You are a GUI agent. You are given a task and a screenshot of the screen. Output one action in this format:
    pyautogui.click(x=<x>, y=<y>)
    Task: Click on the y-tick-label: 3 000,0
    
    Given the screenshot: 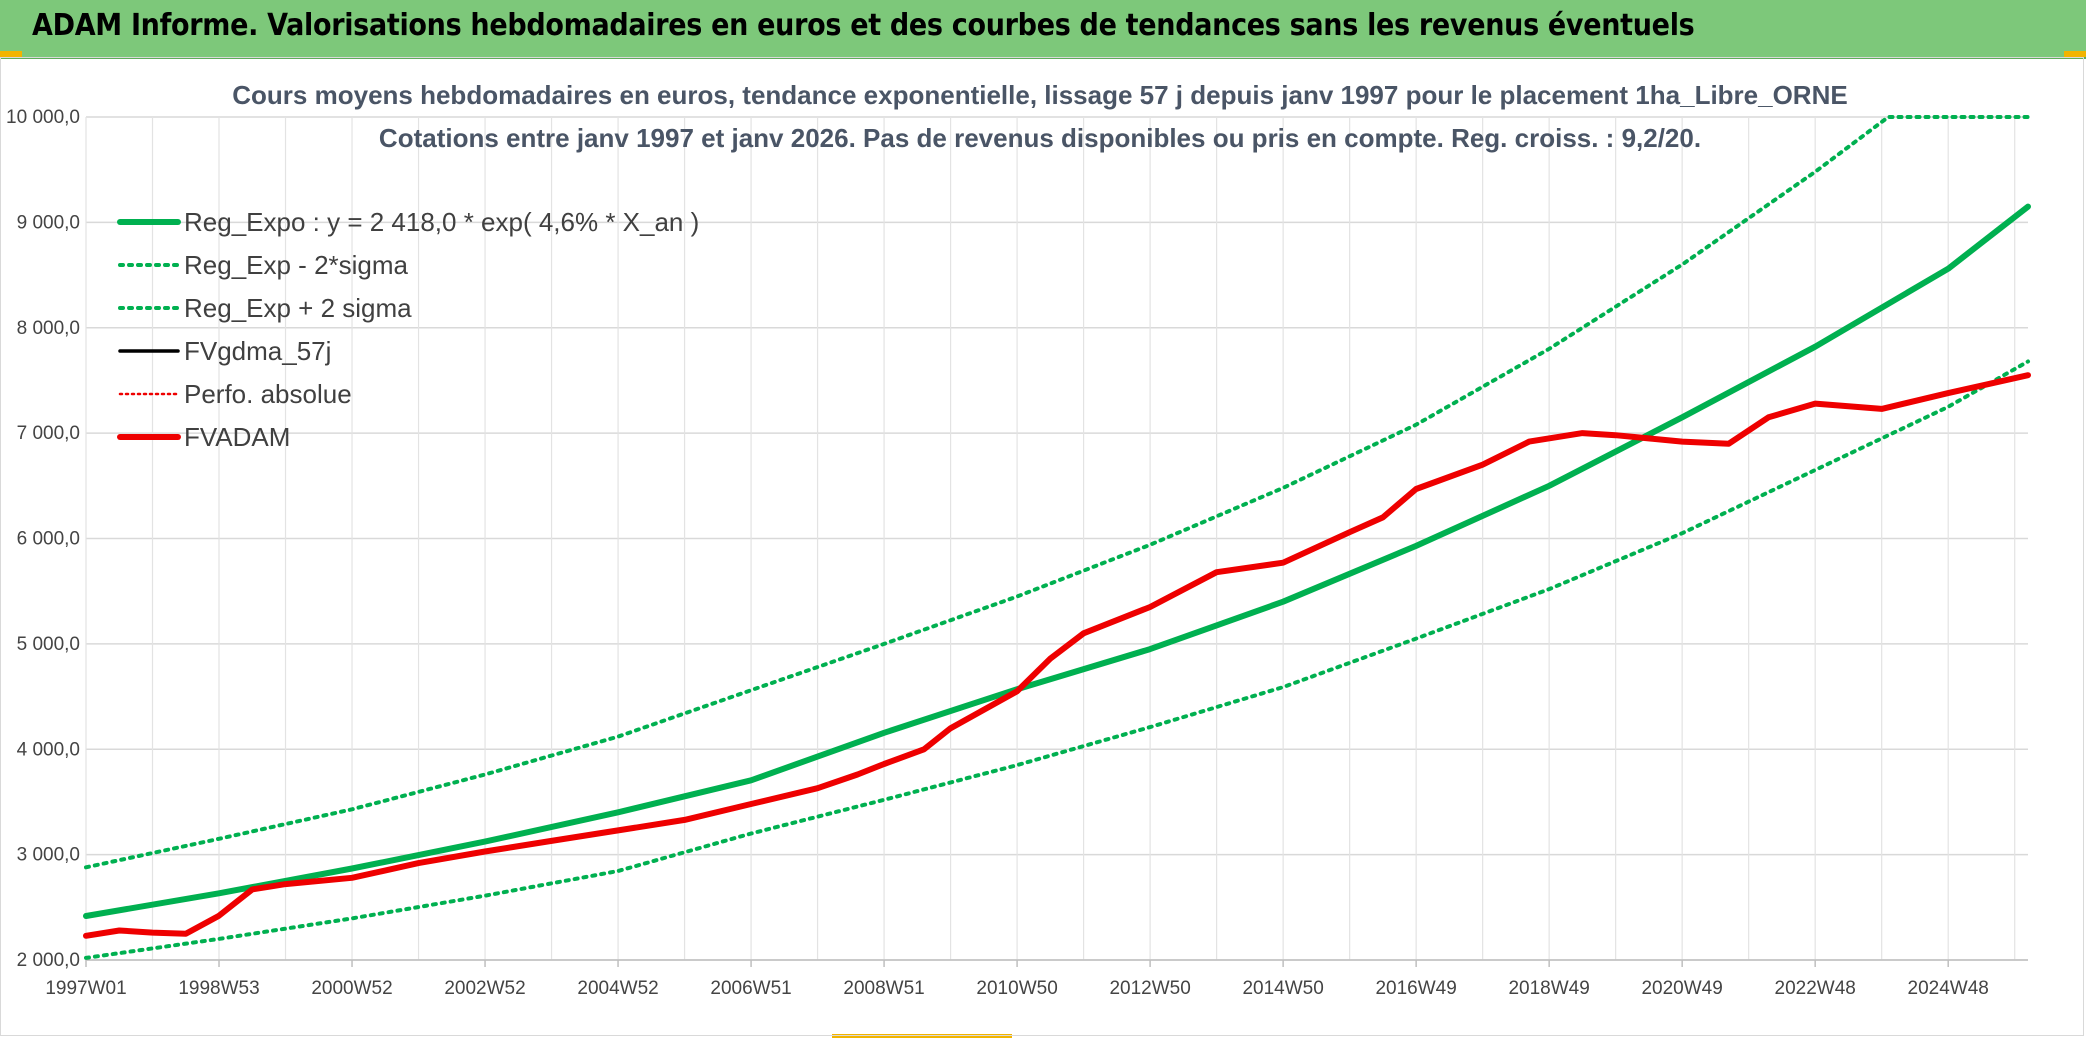 What is the action you would take?
    pyautogui.click(x=48, y=855)
    